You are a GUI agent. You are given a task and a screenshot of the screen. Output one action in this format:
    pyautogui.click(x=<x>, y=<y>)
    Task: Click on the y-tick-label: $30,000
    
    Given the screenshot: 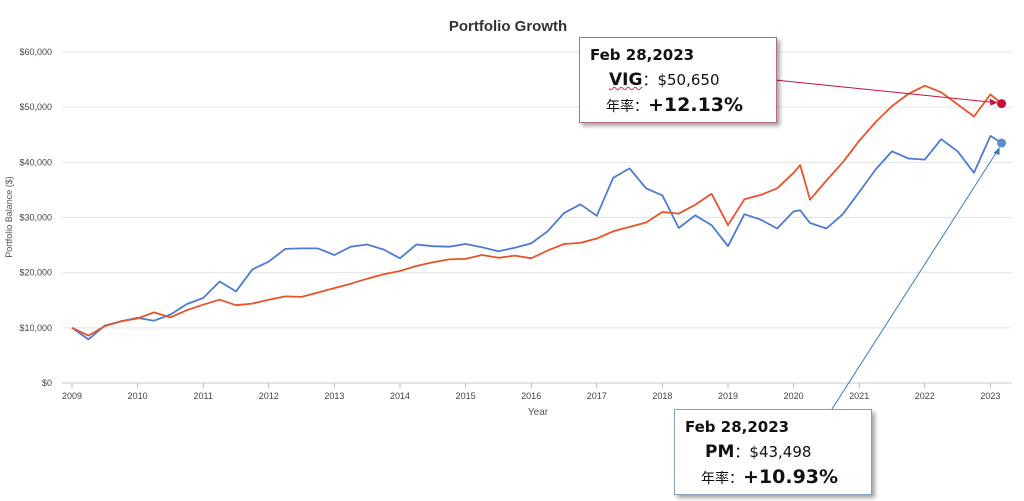 What is the action you would take?
    pyautogui.click(x=35, y=218)
    